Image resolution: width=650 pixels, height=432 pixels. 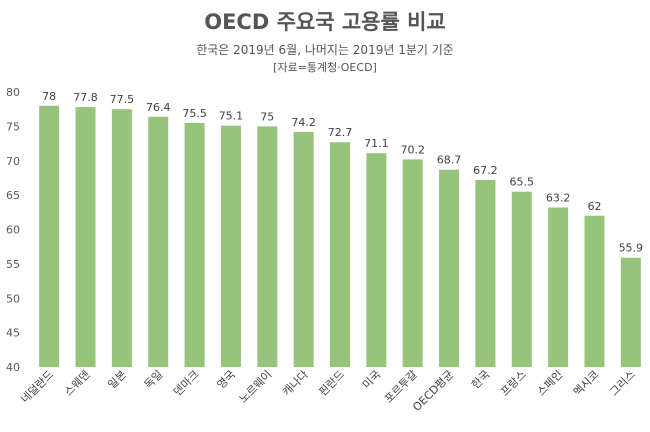 I want to click on data-label: 68.7, so click(x=449, y=160).